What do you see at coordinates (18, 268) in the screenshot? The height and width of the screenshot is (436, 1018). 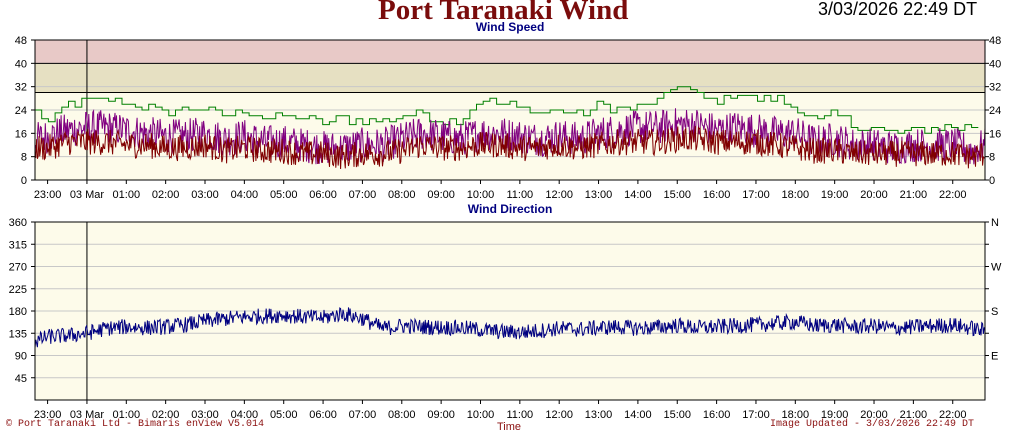 I see `direction-ytick-label: 270` at bounding box center [18, 268].